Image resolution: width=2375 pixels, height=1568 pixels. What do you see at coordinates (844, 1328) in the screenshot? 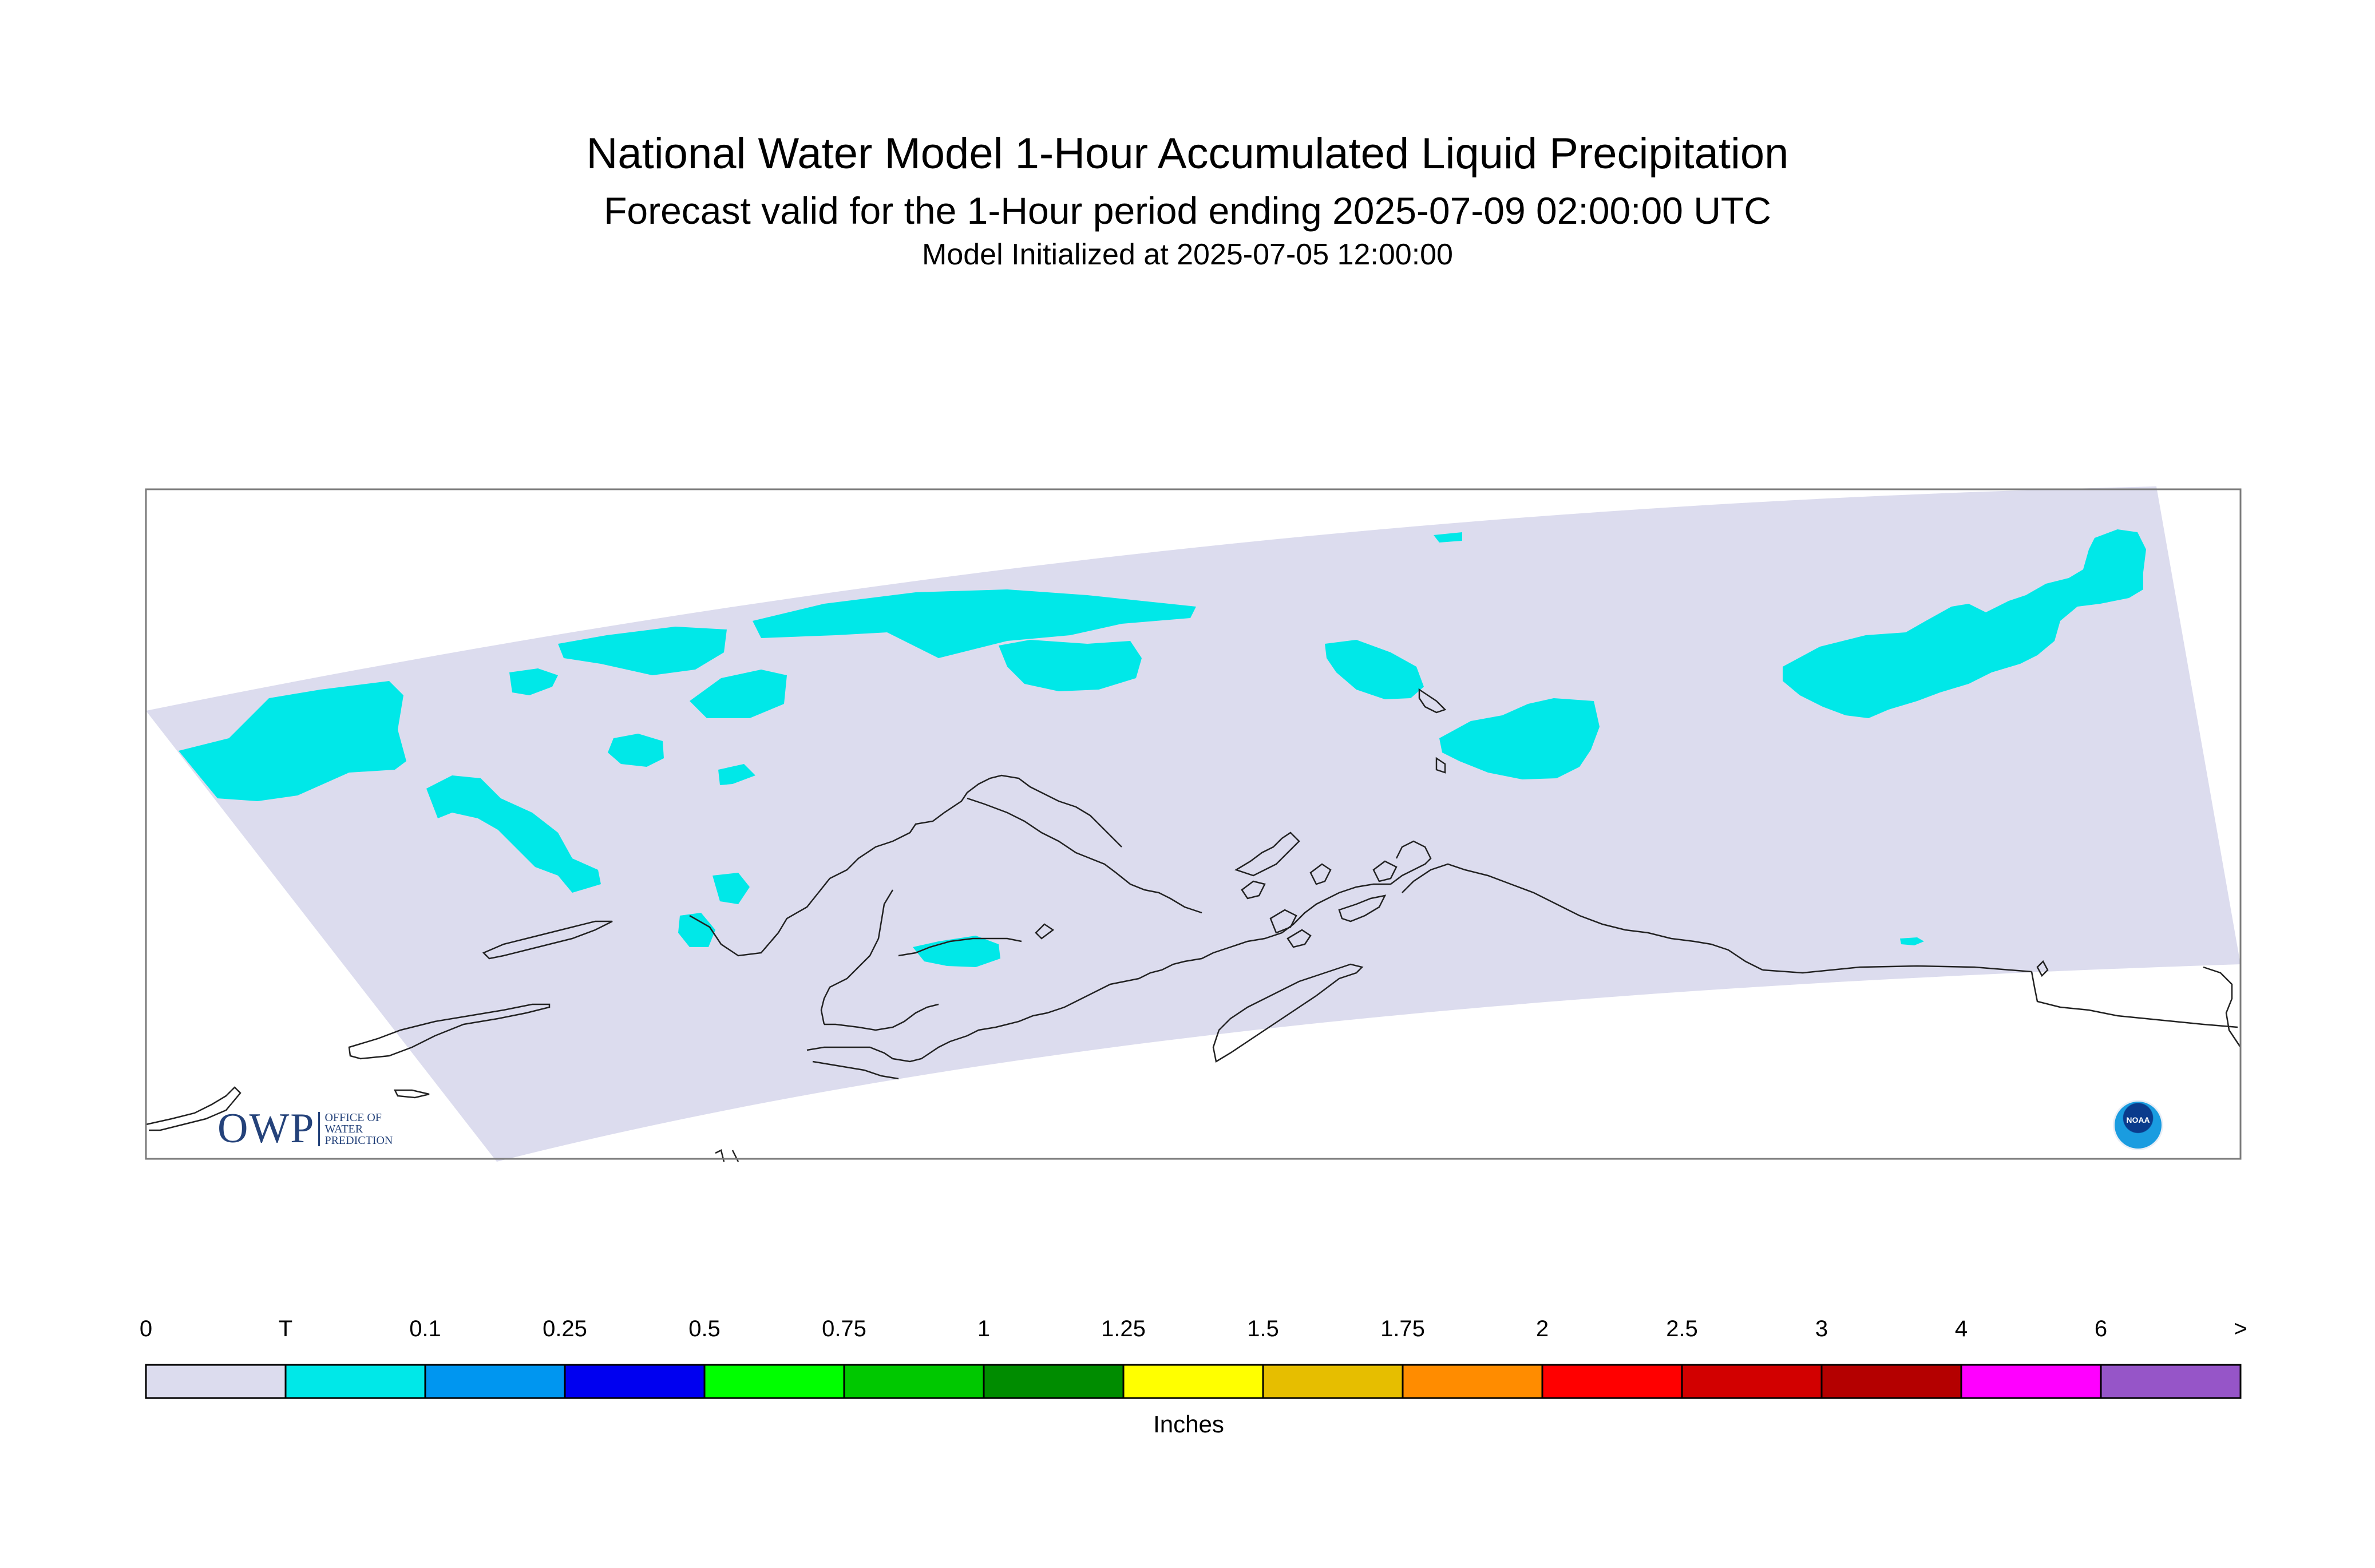
I see `legend-tick-label: 0.75` at bounding box center [844, 1328].